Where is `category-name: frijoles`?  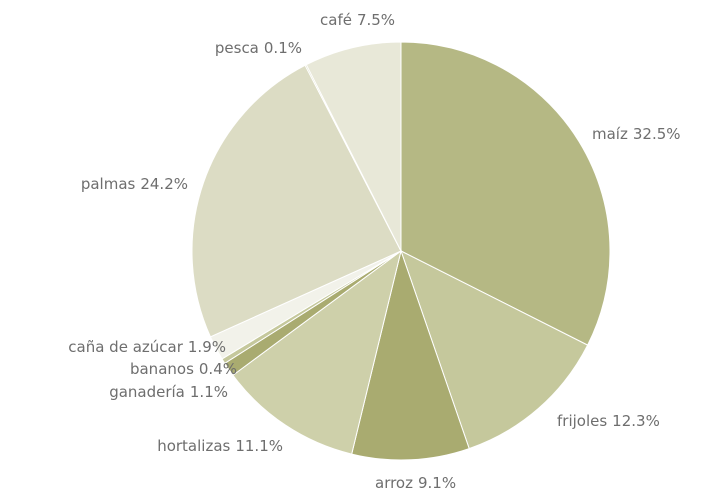
category-name: frijoles is located at coordinates (582, 421).